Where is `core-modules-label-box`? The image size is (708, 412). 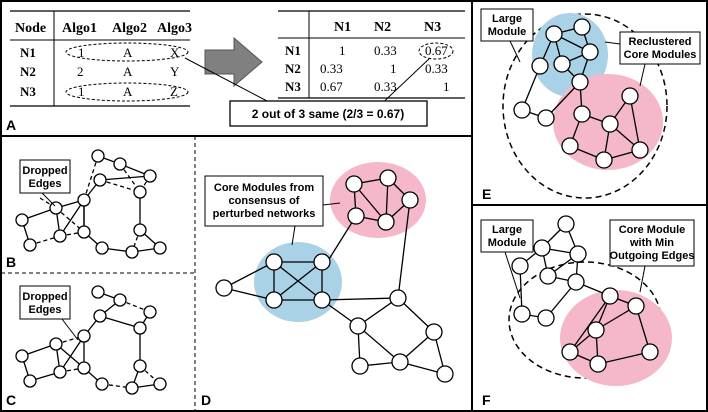 core-modules-label-box is located at coordinates (264, 201).